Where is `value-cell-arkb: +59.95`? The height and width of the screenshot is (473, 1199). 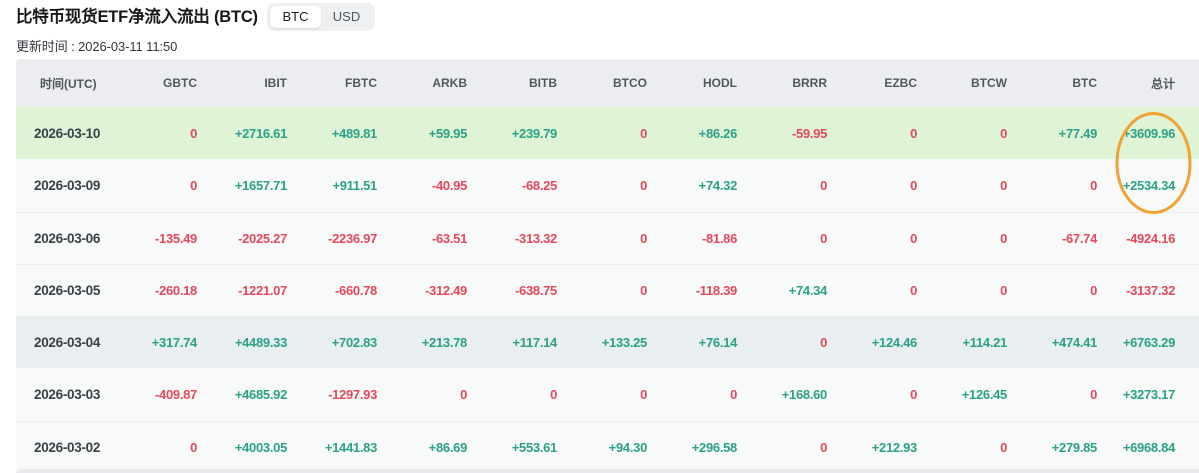 value-cell-arkb: +59.95 is located at coordinates (448, 133).